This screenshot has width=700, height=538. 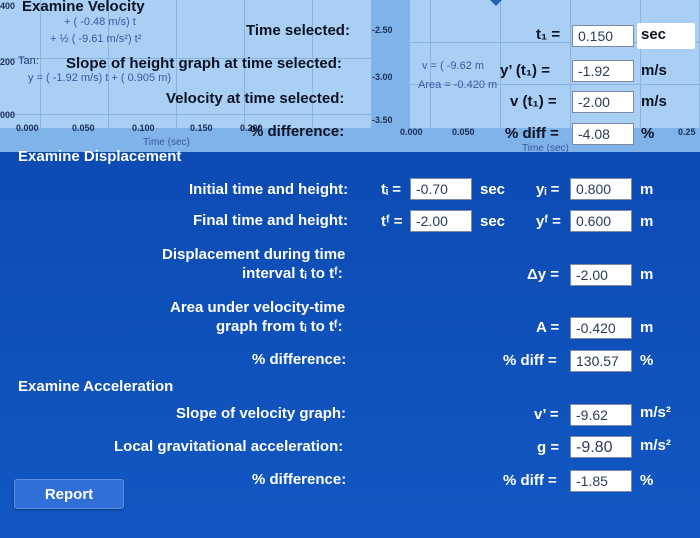 I want to click on height-equation-line1: + ( -0.48 m/s) t, so click(x=100, y=22).